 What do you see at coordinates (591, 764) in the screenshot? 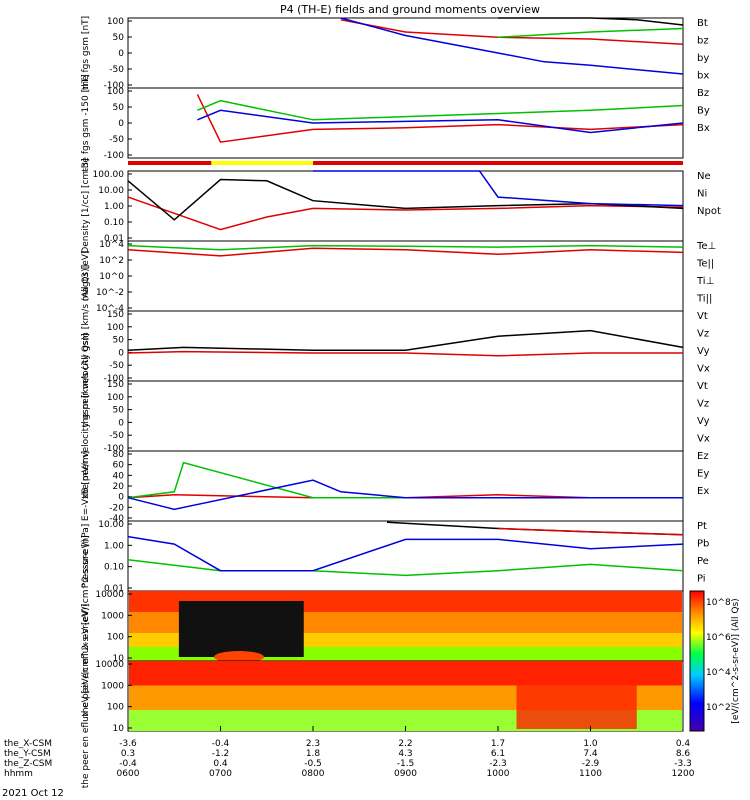
I see `orbit-value: -2.9` at bounding box center [591, 764].